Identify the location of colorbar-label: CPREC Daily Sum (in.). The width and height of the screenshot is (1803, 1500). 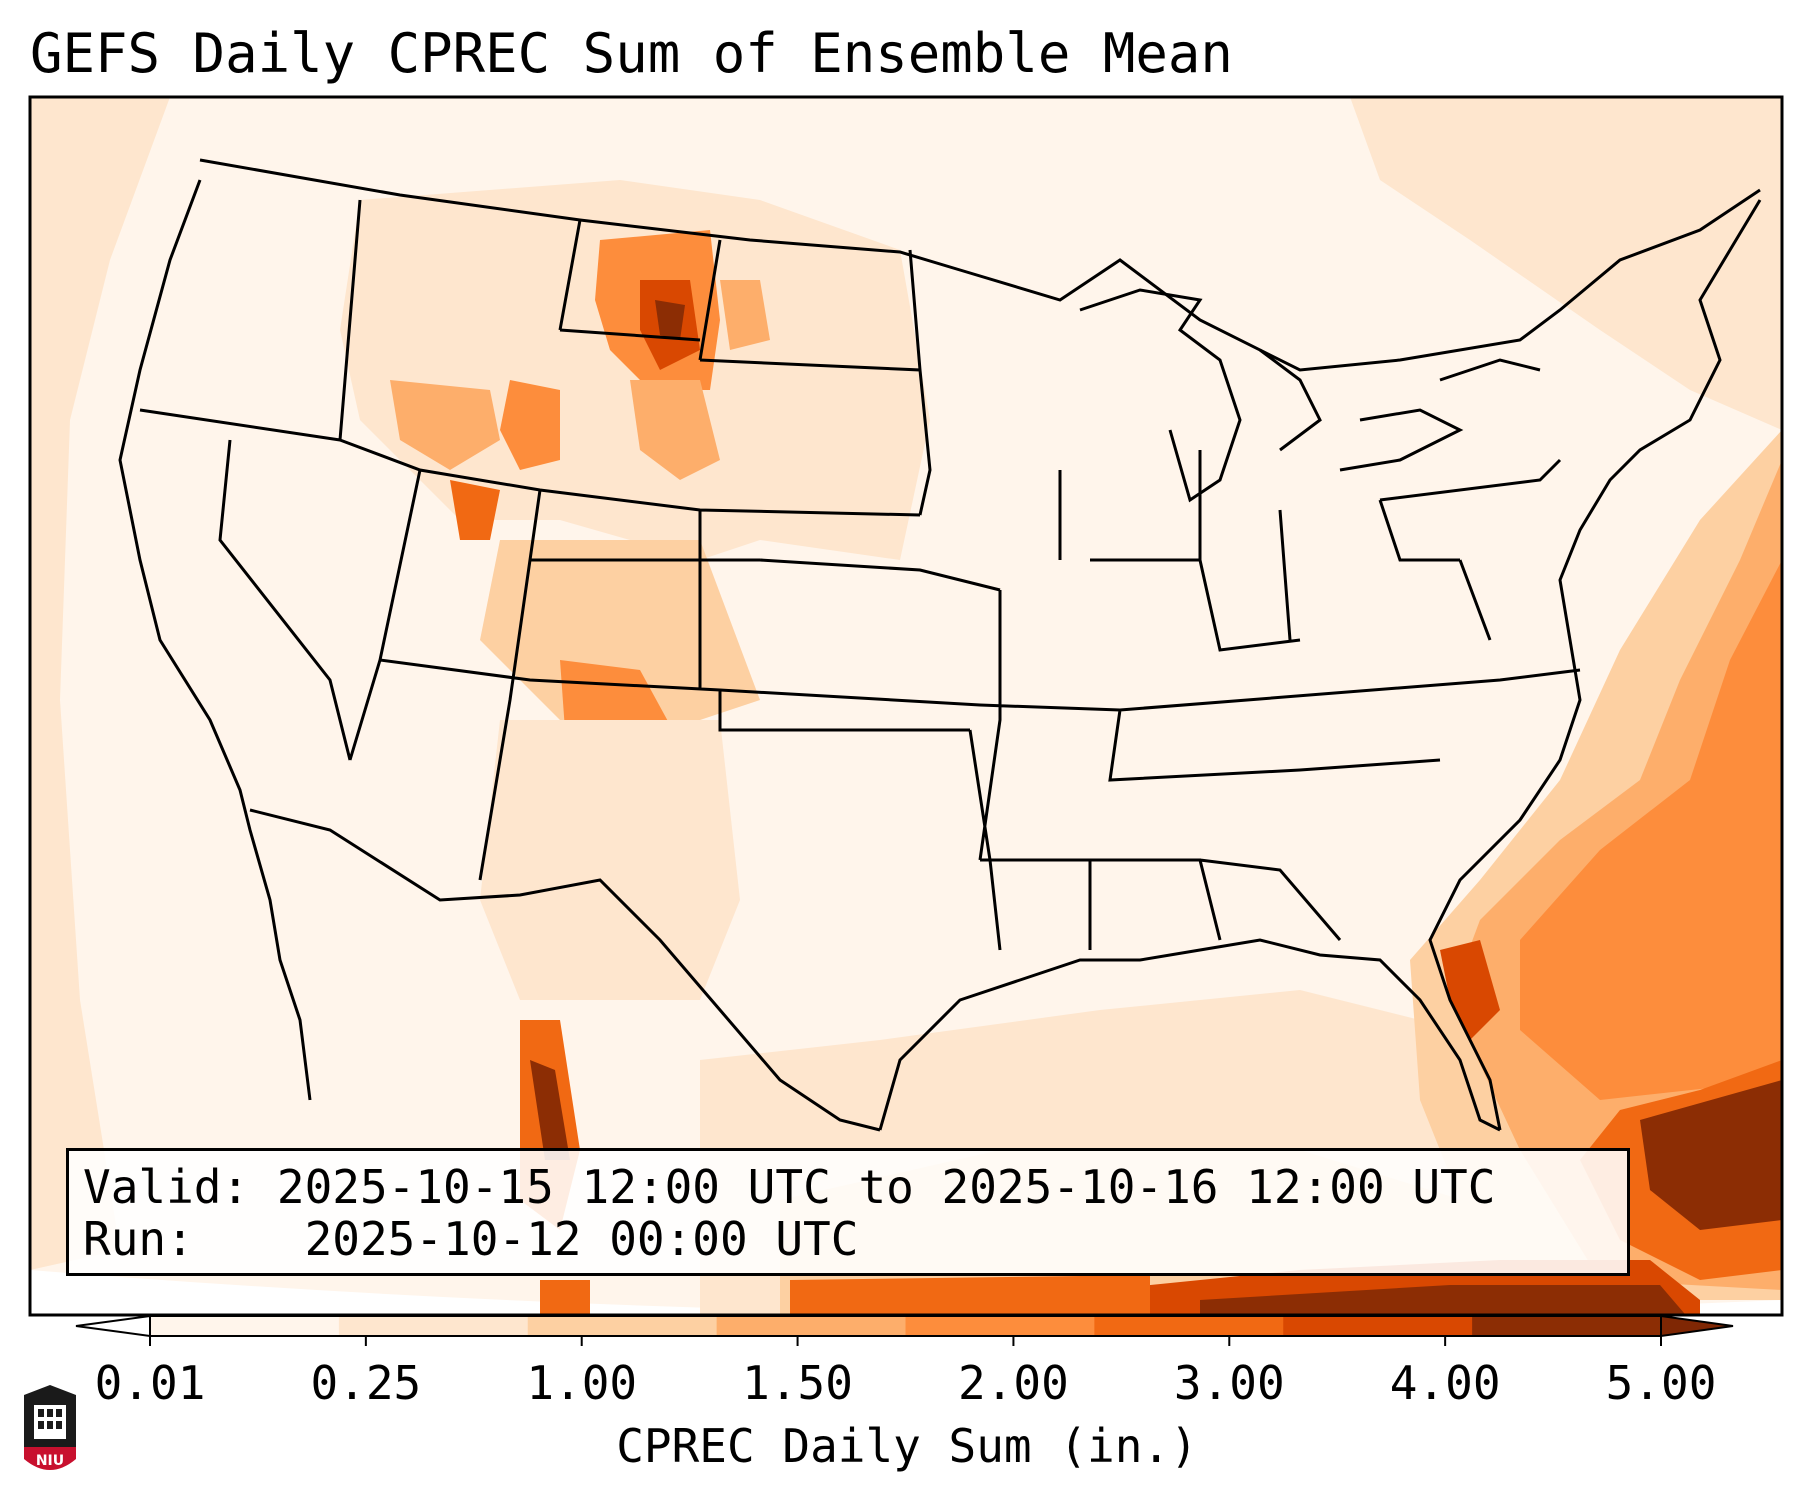
(907, 1446).